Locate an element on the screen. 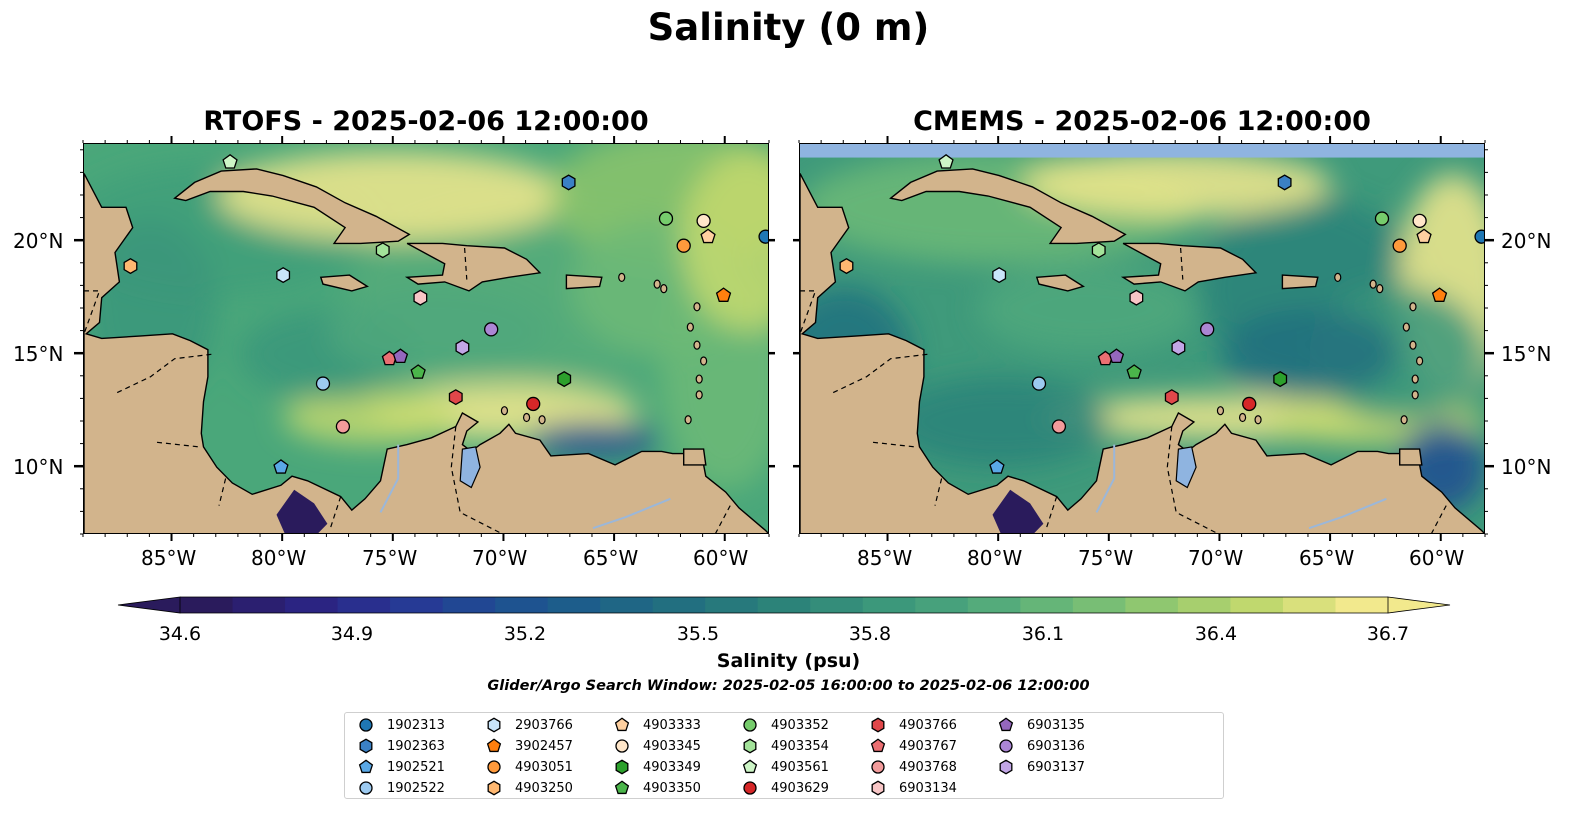  colorbar-outline is located at coordinates (784, 605).